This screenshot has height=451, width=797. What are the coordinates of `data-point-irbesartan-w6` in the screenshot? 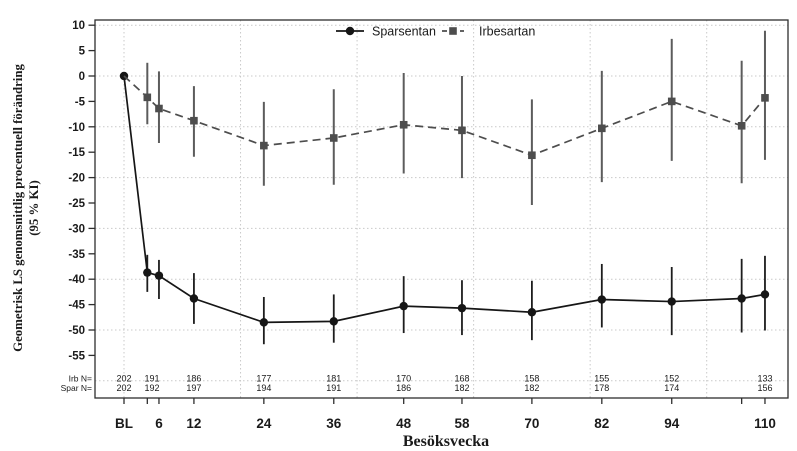 It's located at (159, 108).